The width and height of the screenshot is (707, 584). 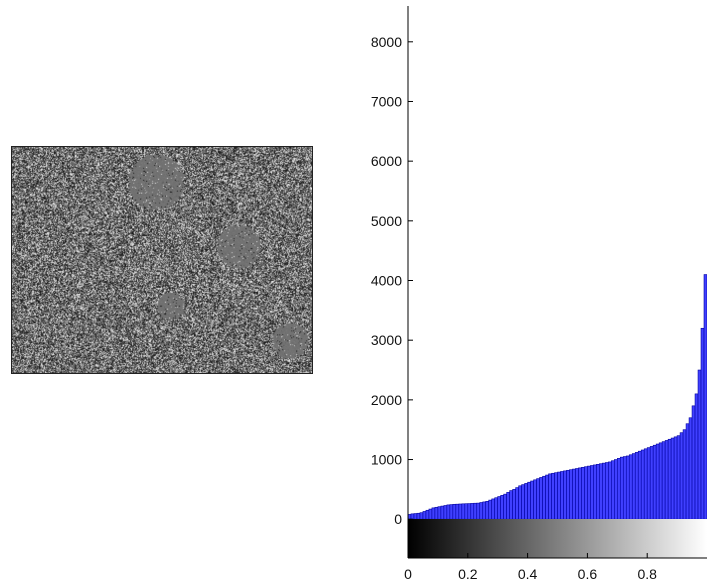 I want to click on x-tick-label: 0.6, so click(x=588, y=574).